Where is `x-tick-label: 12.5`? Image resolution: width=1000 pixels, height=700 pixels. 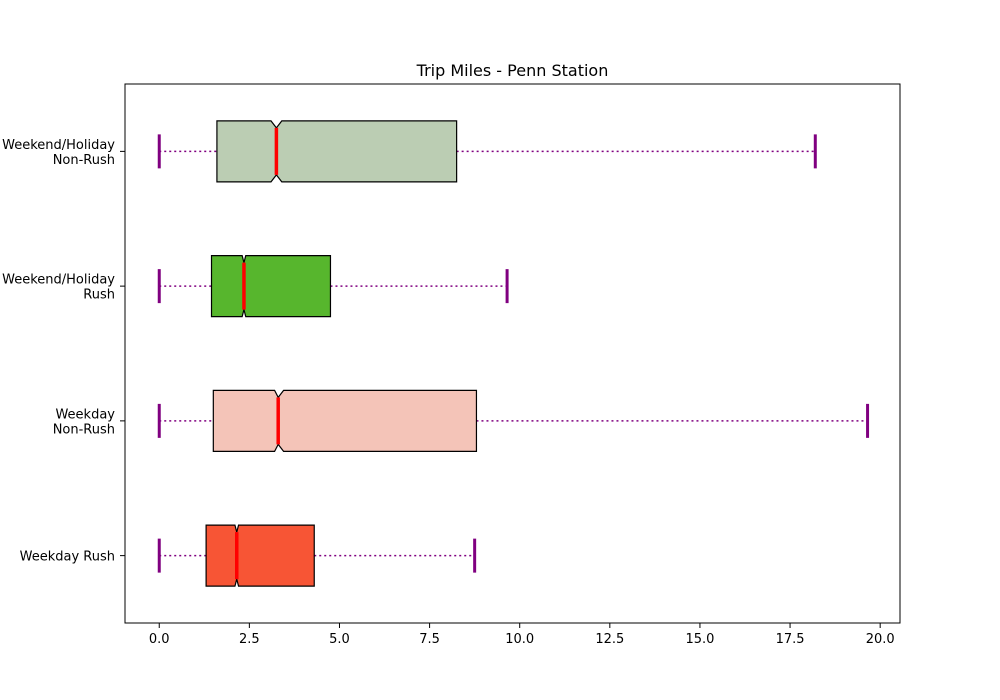 x-tick-label: 12.5 is located at coordinates (609, 639).